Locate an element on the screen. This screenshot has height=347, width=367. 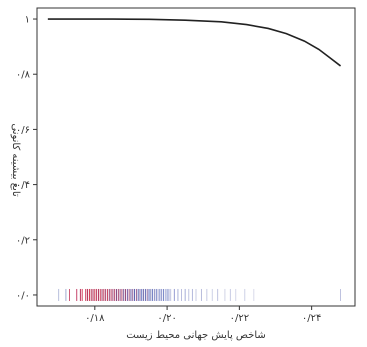
y-tick-label: ۰/۰ is located at coordinates (23, 295).